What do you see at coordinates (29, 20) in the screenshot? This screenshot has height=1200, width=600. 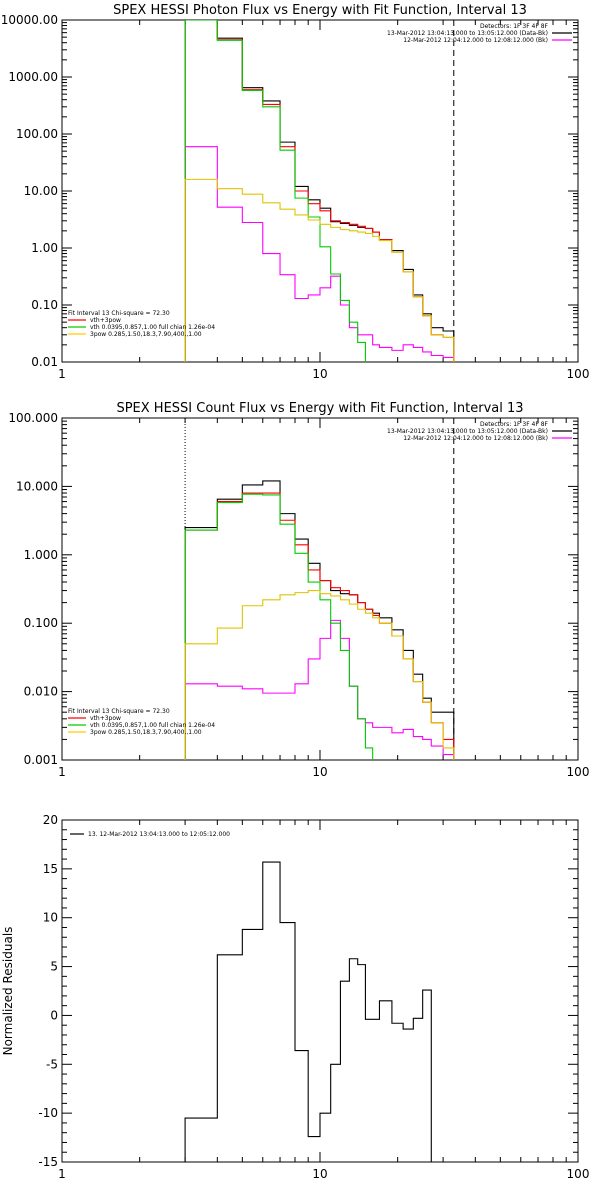 I see `y-tick-label: 10000.00` at bounding box center [29, 20].